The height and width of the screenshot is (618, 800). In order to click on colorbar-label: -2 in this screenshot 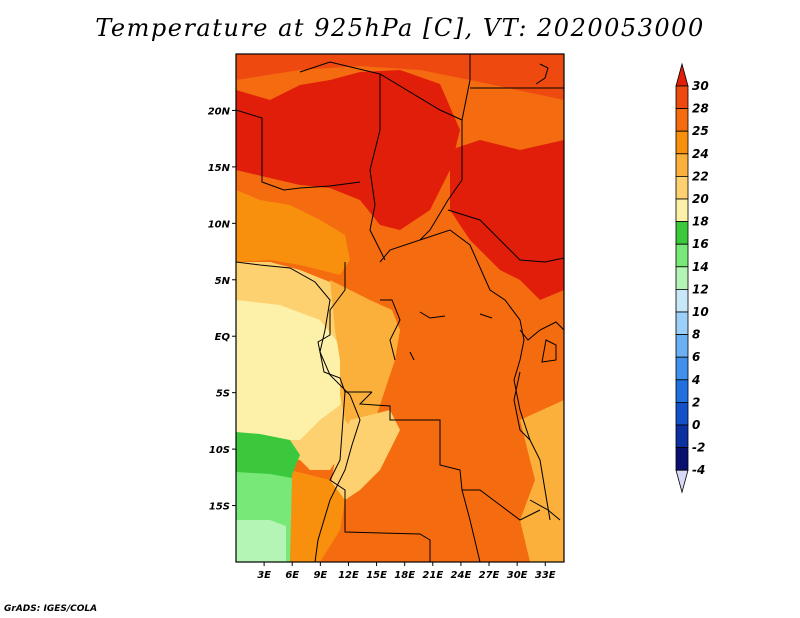, I will do `click(698, 448)`.